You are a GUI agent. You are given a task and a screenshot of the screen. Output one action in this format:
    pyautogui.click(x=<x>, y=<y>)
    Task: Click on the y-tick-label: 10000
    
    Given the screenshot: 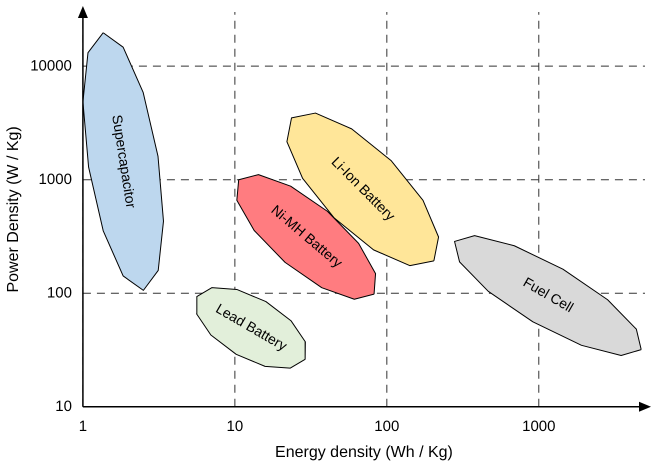 What is the action you would take?
    pyautogui.click(x=51, y=65)
    